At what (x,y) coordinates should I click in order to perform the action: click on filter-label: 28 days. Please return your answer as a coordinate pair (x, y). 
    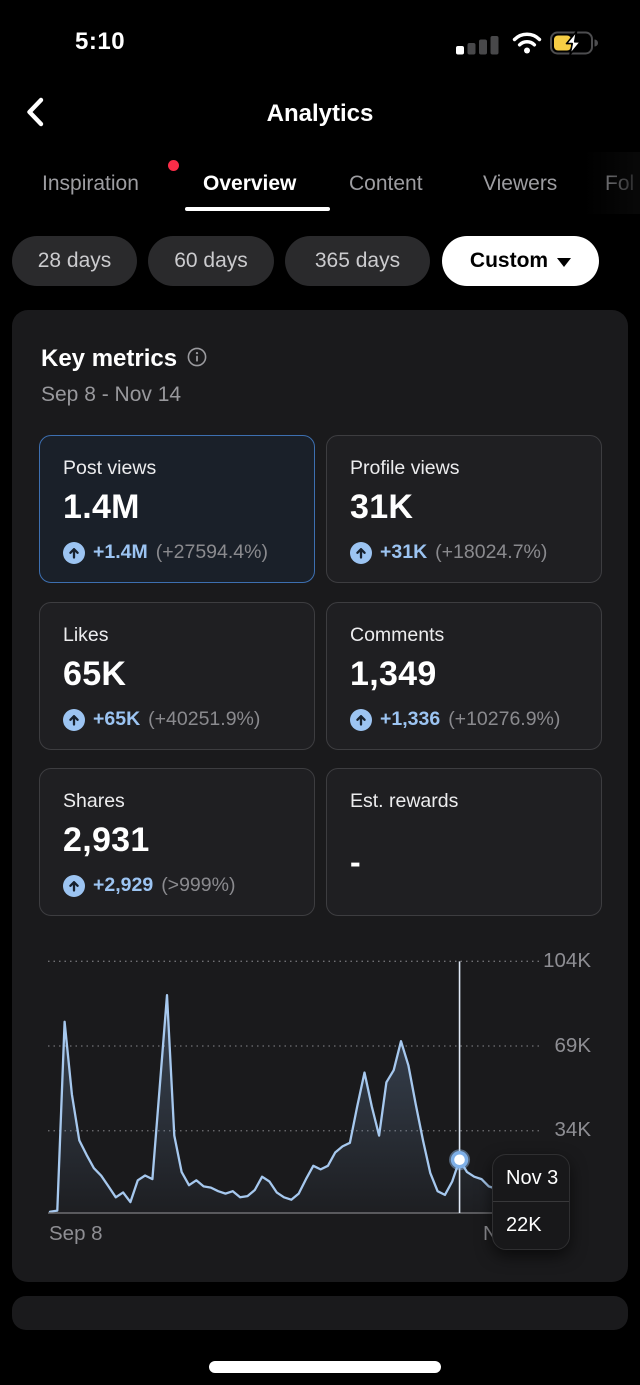
    Looking at the image, I should click on (74, 260).